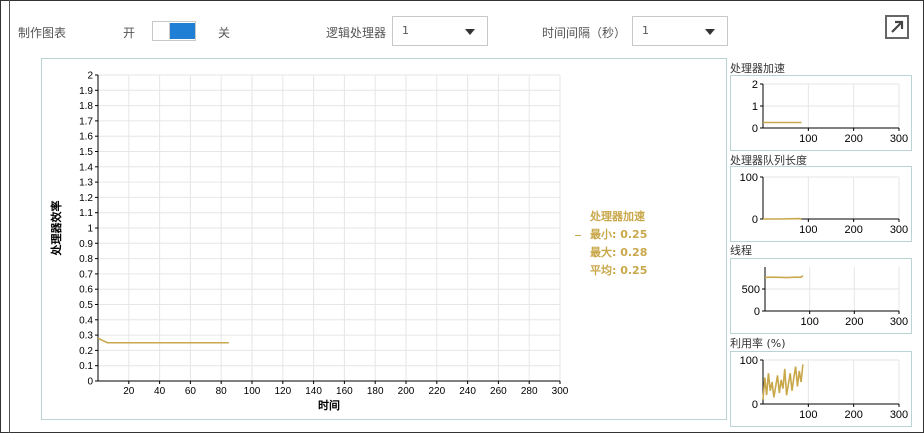 The height and width of the screenshot is (433, 924). Describe the element at coordinates (86, 152) in the screenshot. I see `y-tick-label: 1.5` at that location.